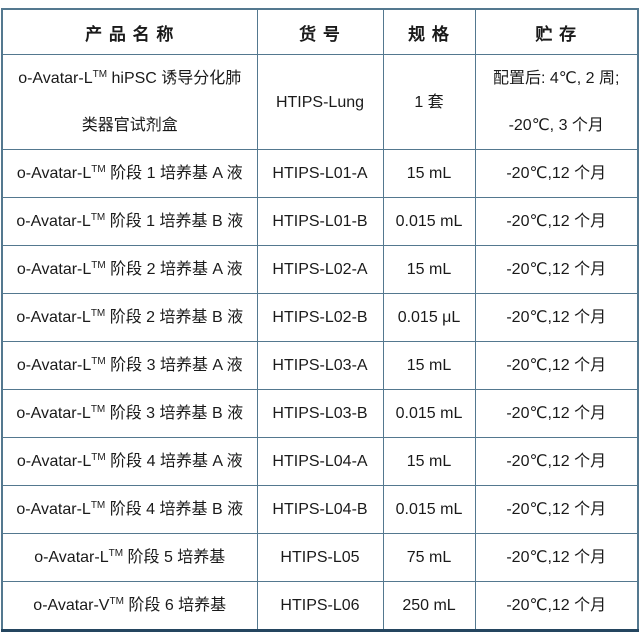 This screenshot has height=643, width=640. I want to click on spec-cell: 75 mL, so click(429, 557).